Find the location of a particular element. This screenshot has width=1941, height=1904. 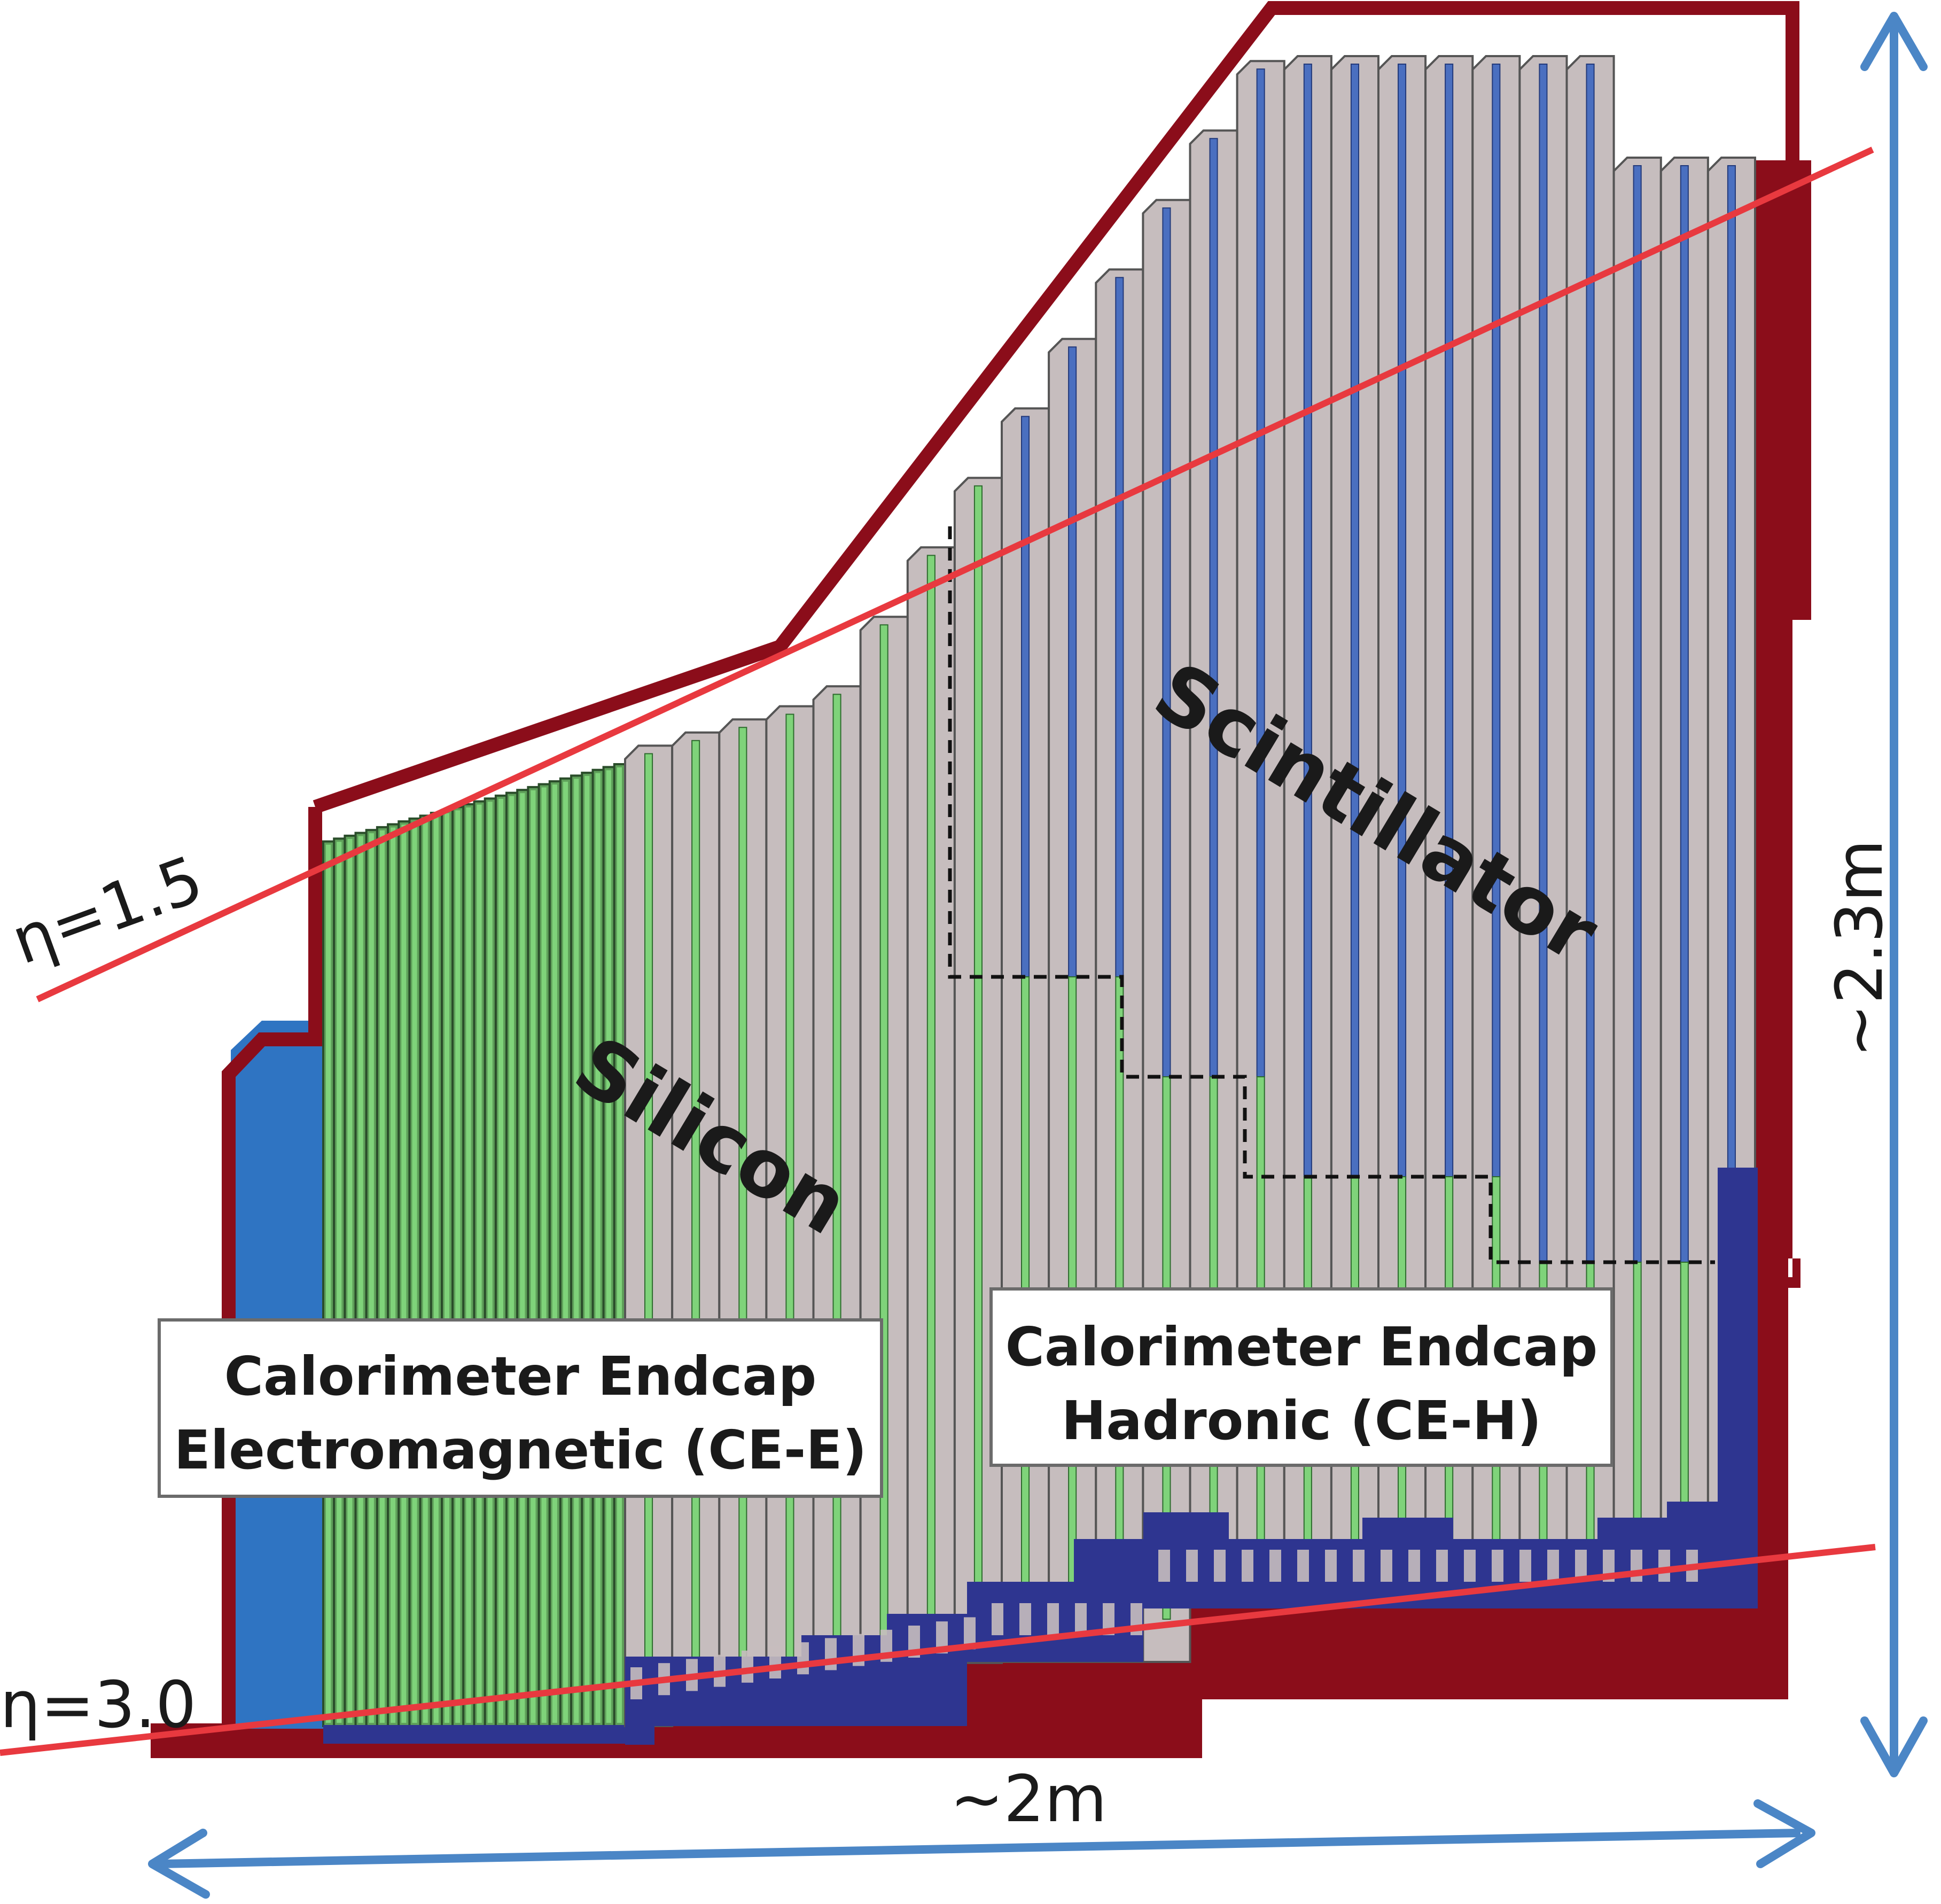

ce-e-label-line1: Calorimeter Endcap is located at coordinates (520, 1376).